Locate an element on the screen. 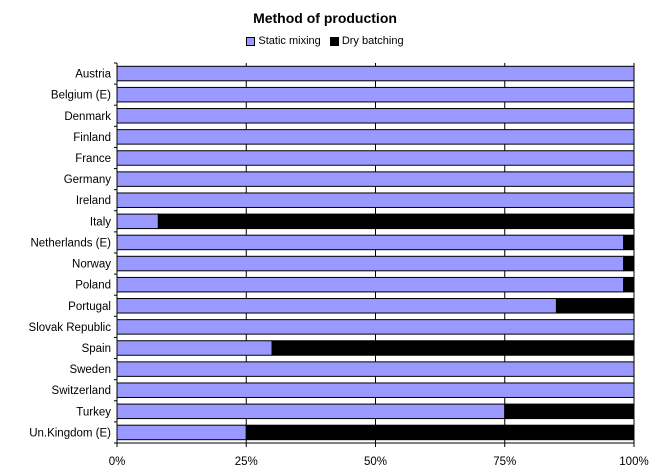  legend-item-static-mixing: Static mixing is located at coordinates (283, 41).